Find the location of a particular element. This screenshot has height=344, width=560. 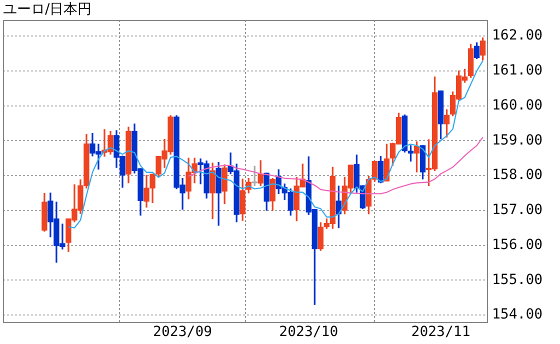

y-tick-label: 156.00 is located at coordinates (517, 244).